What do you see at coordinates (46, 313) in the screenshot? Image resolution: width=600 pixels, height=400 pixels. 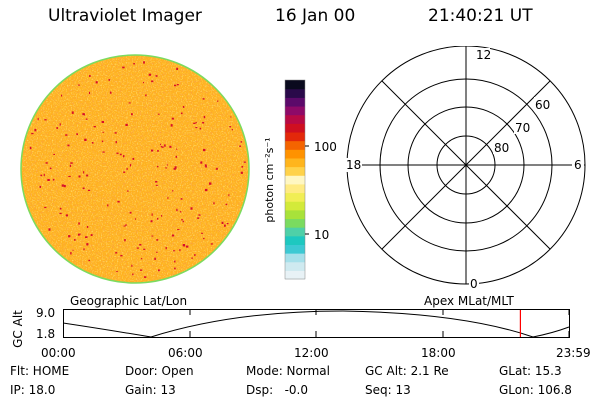 I see `altitude-max-label: 9.0` at bounding box center [46, 313].